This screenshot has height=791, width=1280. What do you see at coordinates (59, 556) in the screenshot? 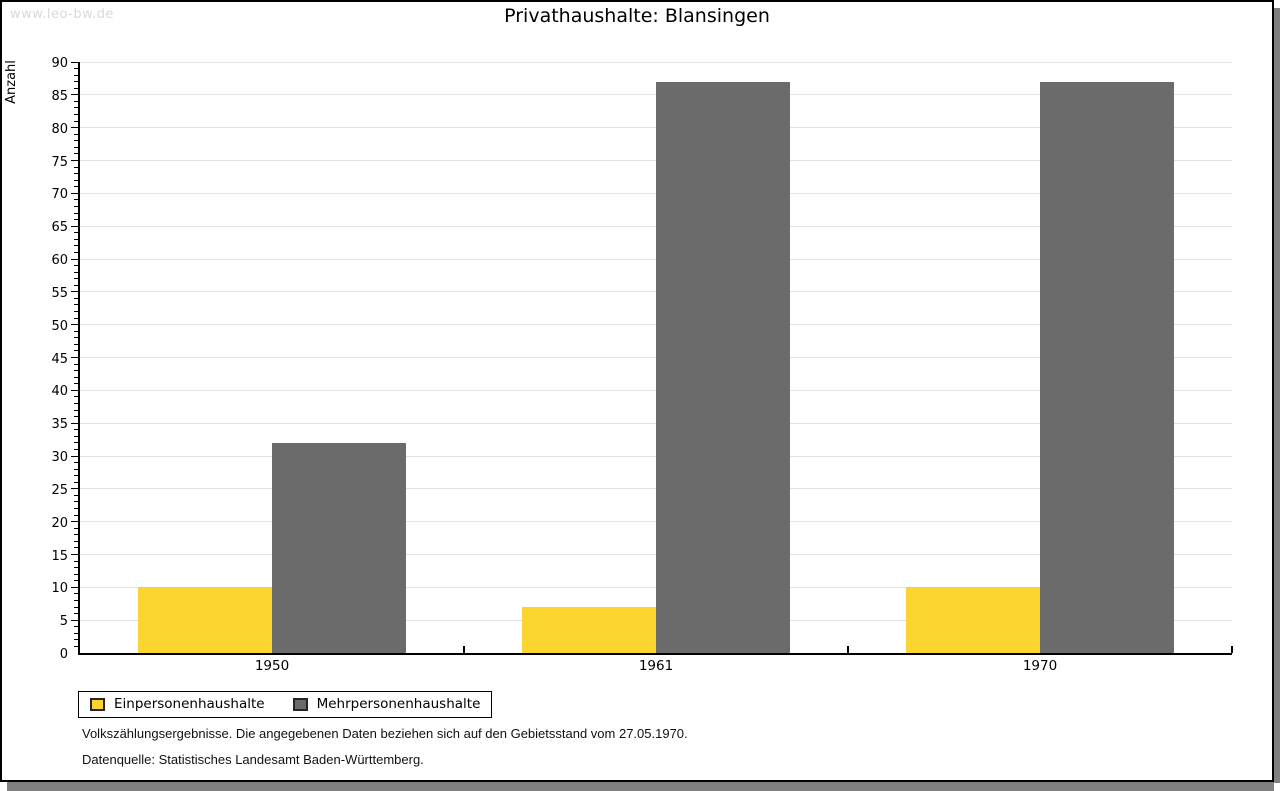
I see `y-tick-label: 15` at bounding box center [59, 556].